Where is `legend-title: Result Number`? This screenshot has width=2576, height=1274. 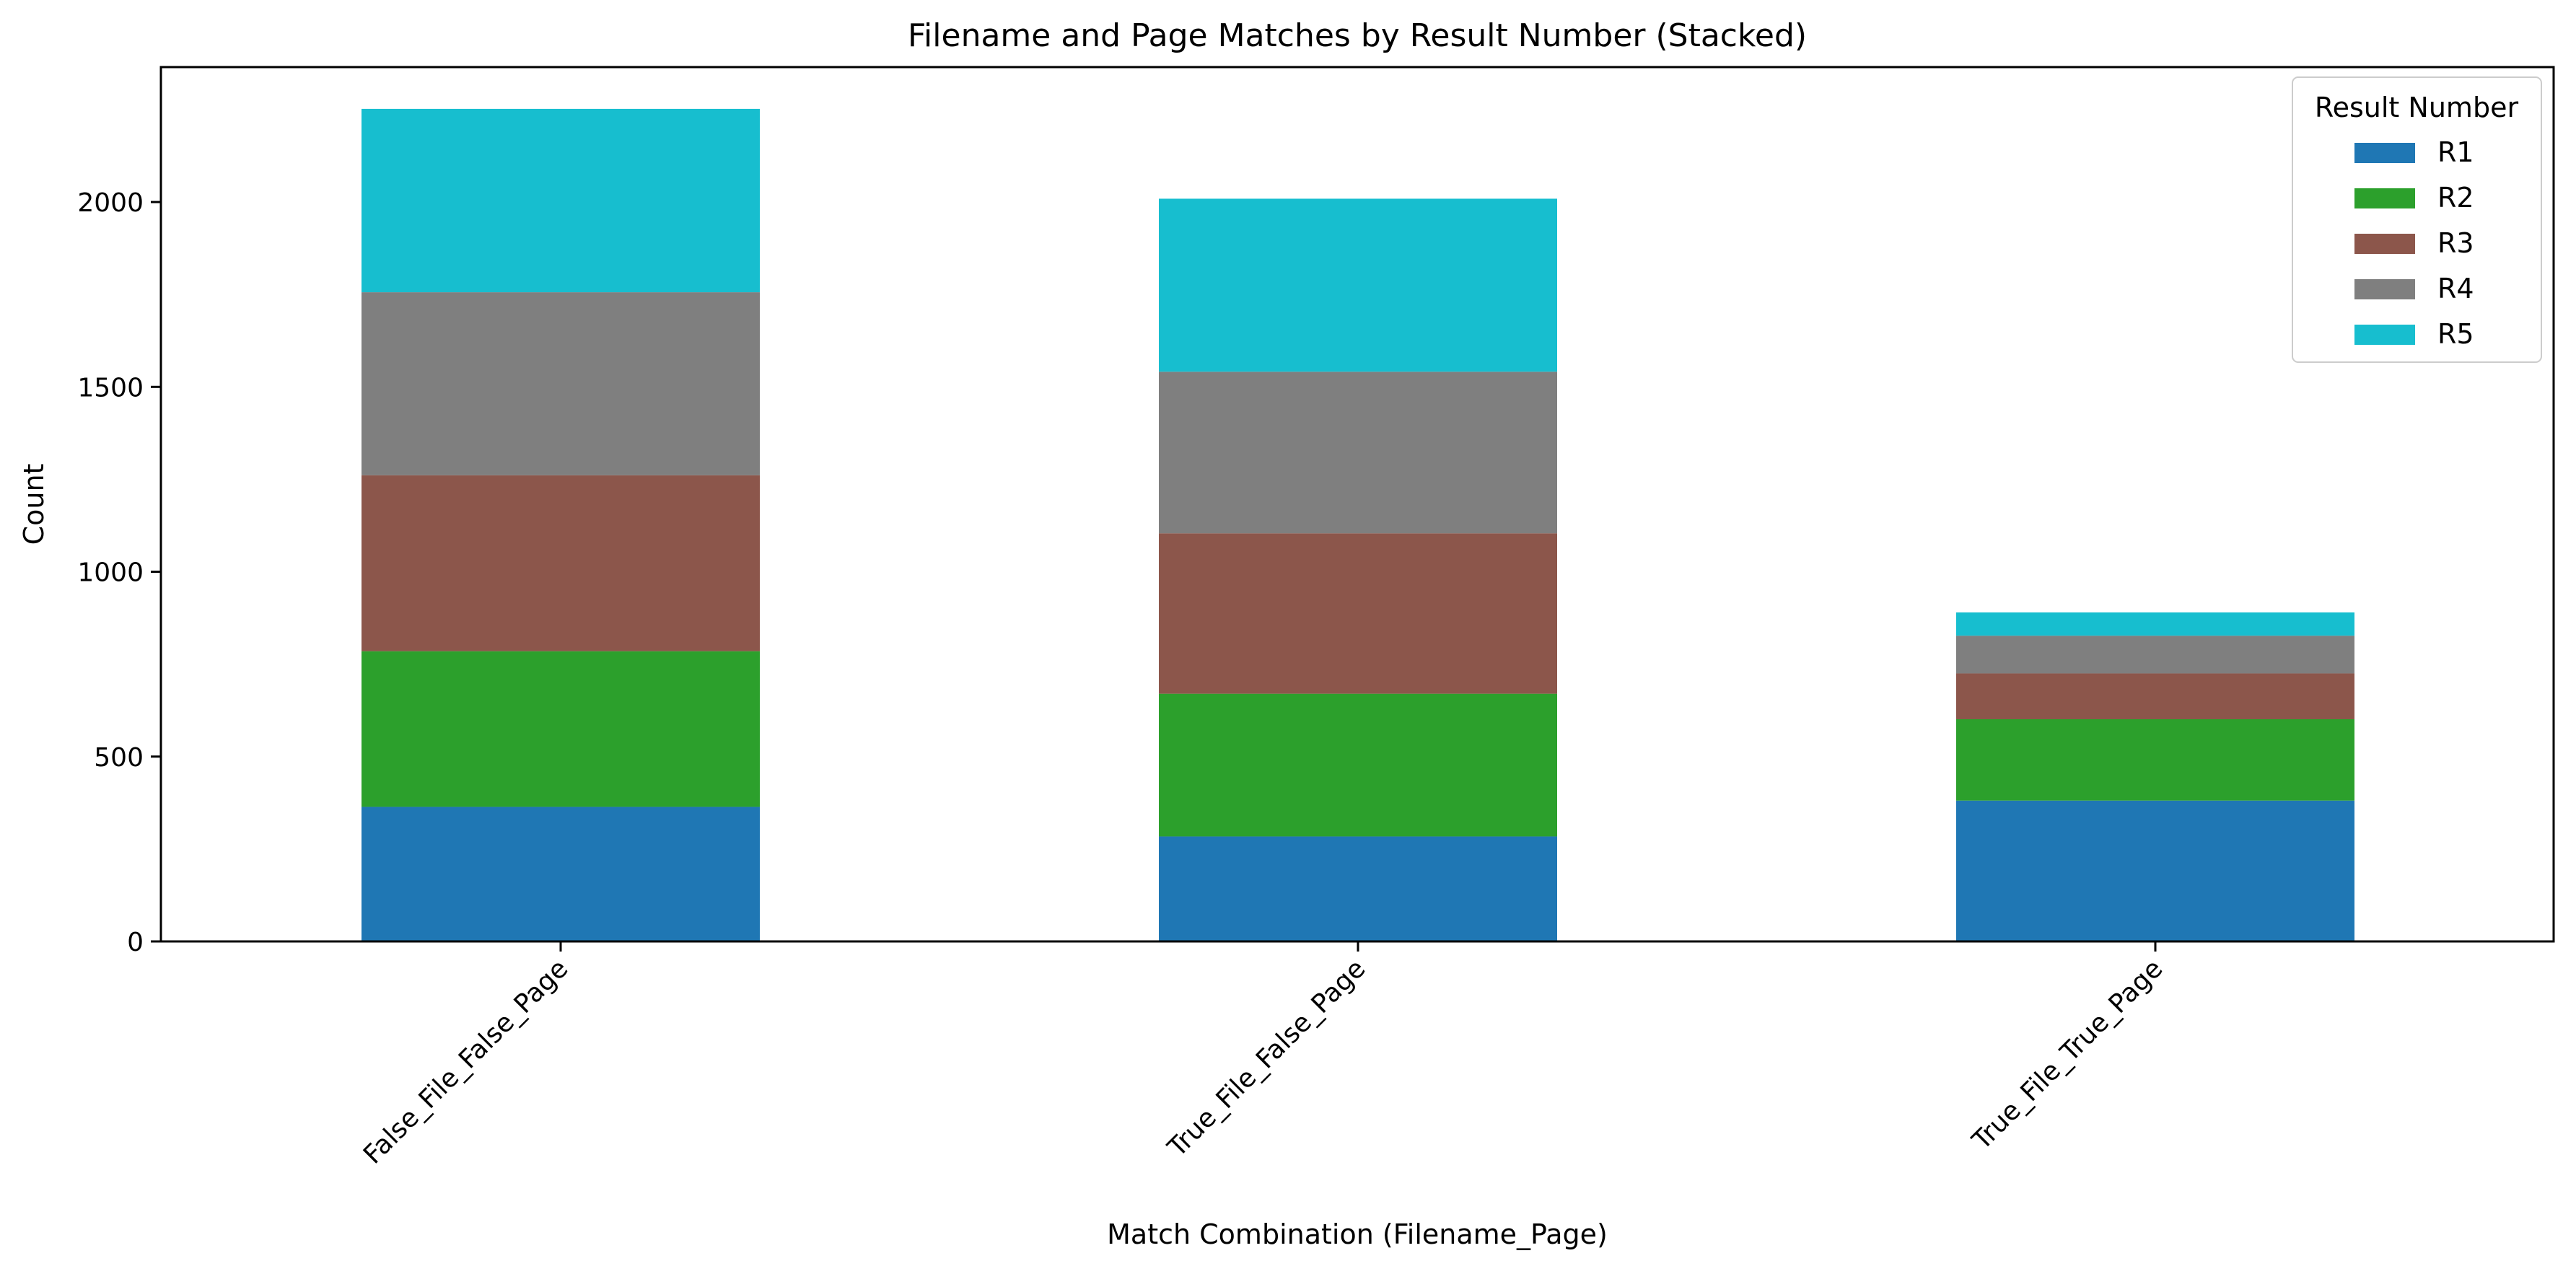 legend-title: Result Number is located at coordinates (2417, 108).